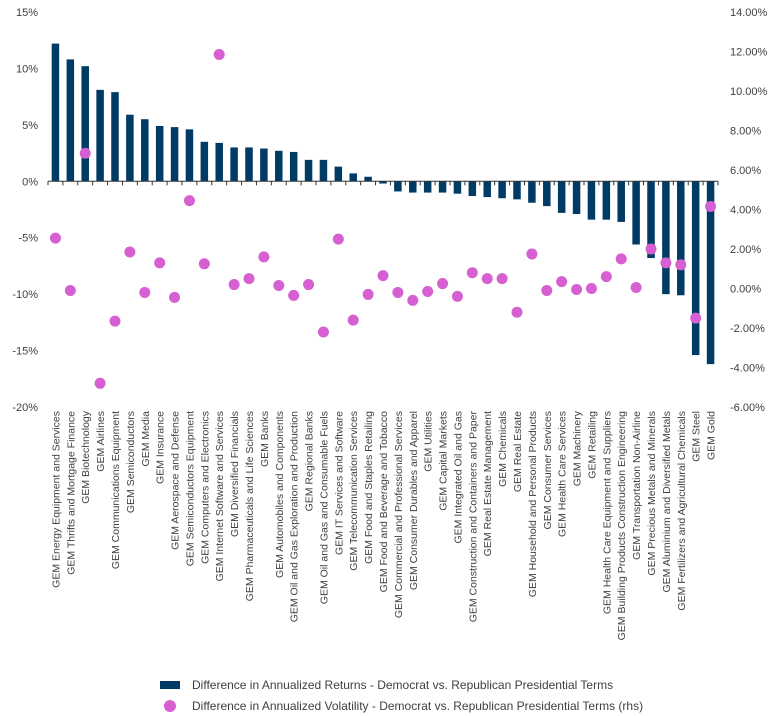 This screenshot has height=716, width=770. What do you see at coordinates (86, 457) in the screenshot?
I see `x-category-label: GEM Biotechnology` at bounding box center [86, 457].